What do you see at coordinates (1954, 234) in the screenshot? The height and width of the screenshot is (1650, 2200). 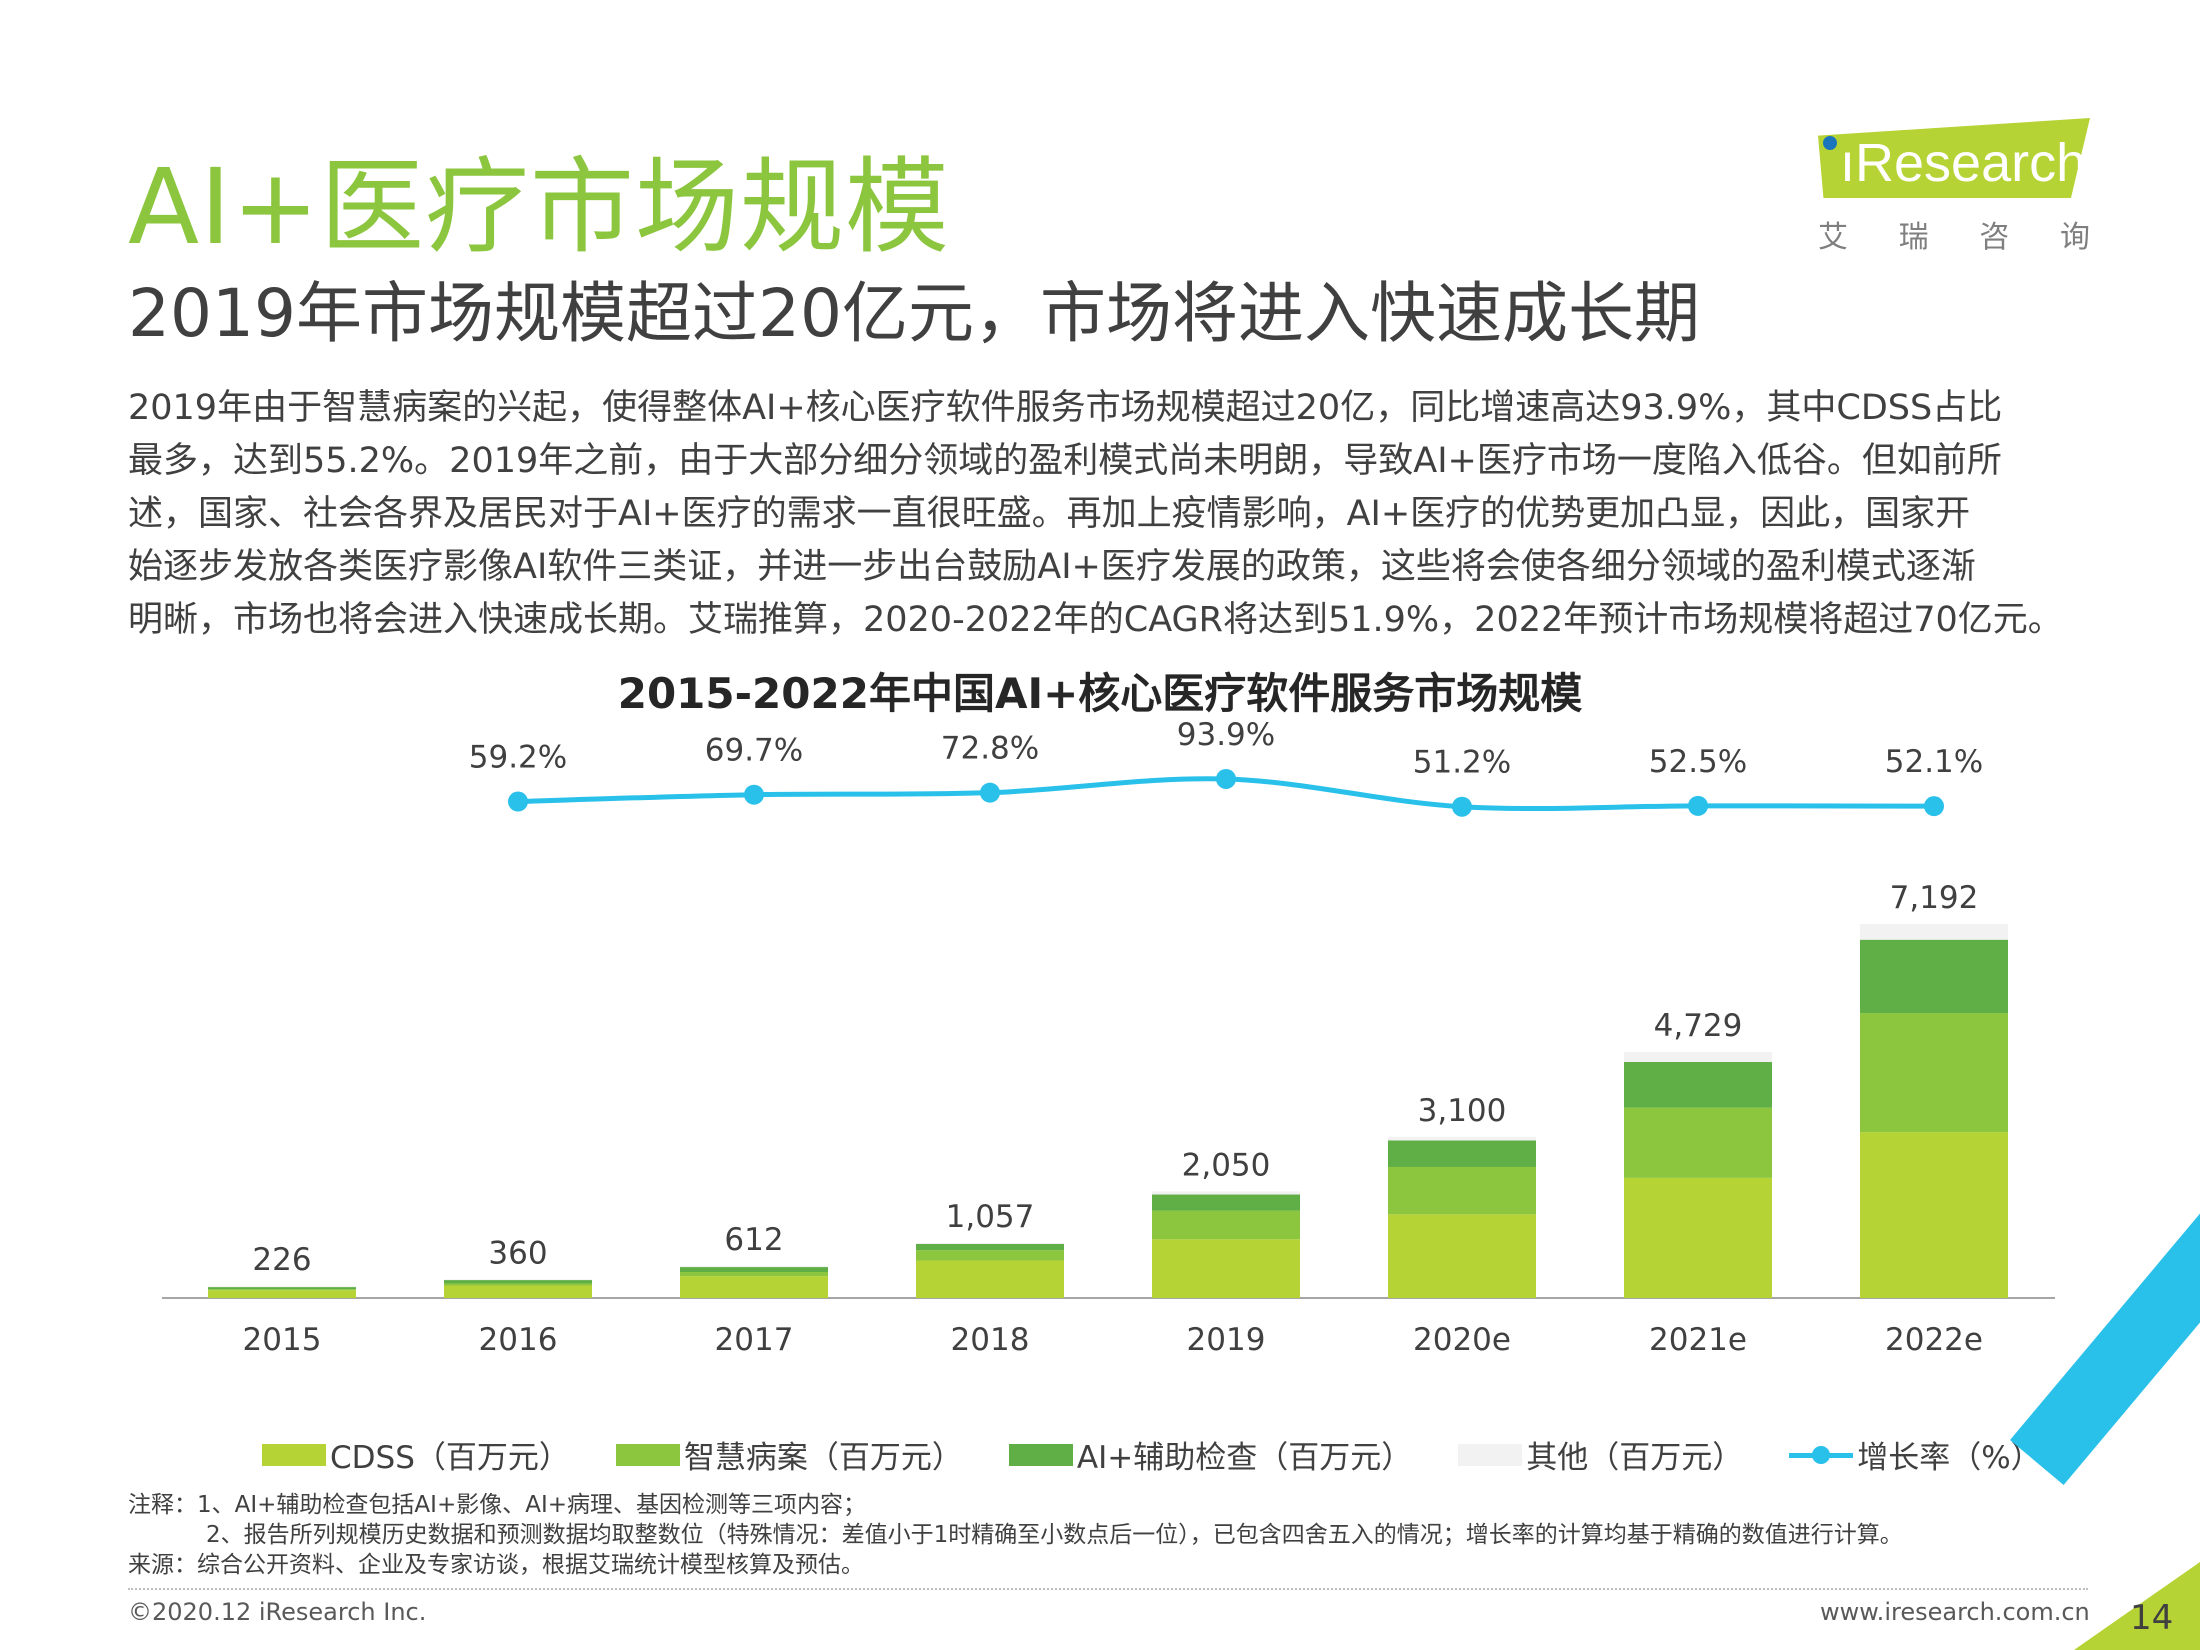 I see `logo-subtitle: 艾 瑞 咨 询` at bounding box center [1954, 234].